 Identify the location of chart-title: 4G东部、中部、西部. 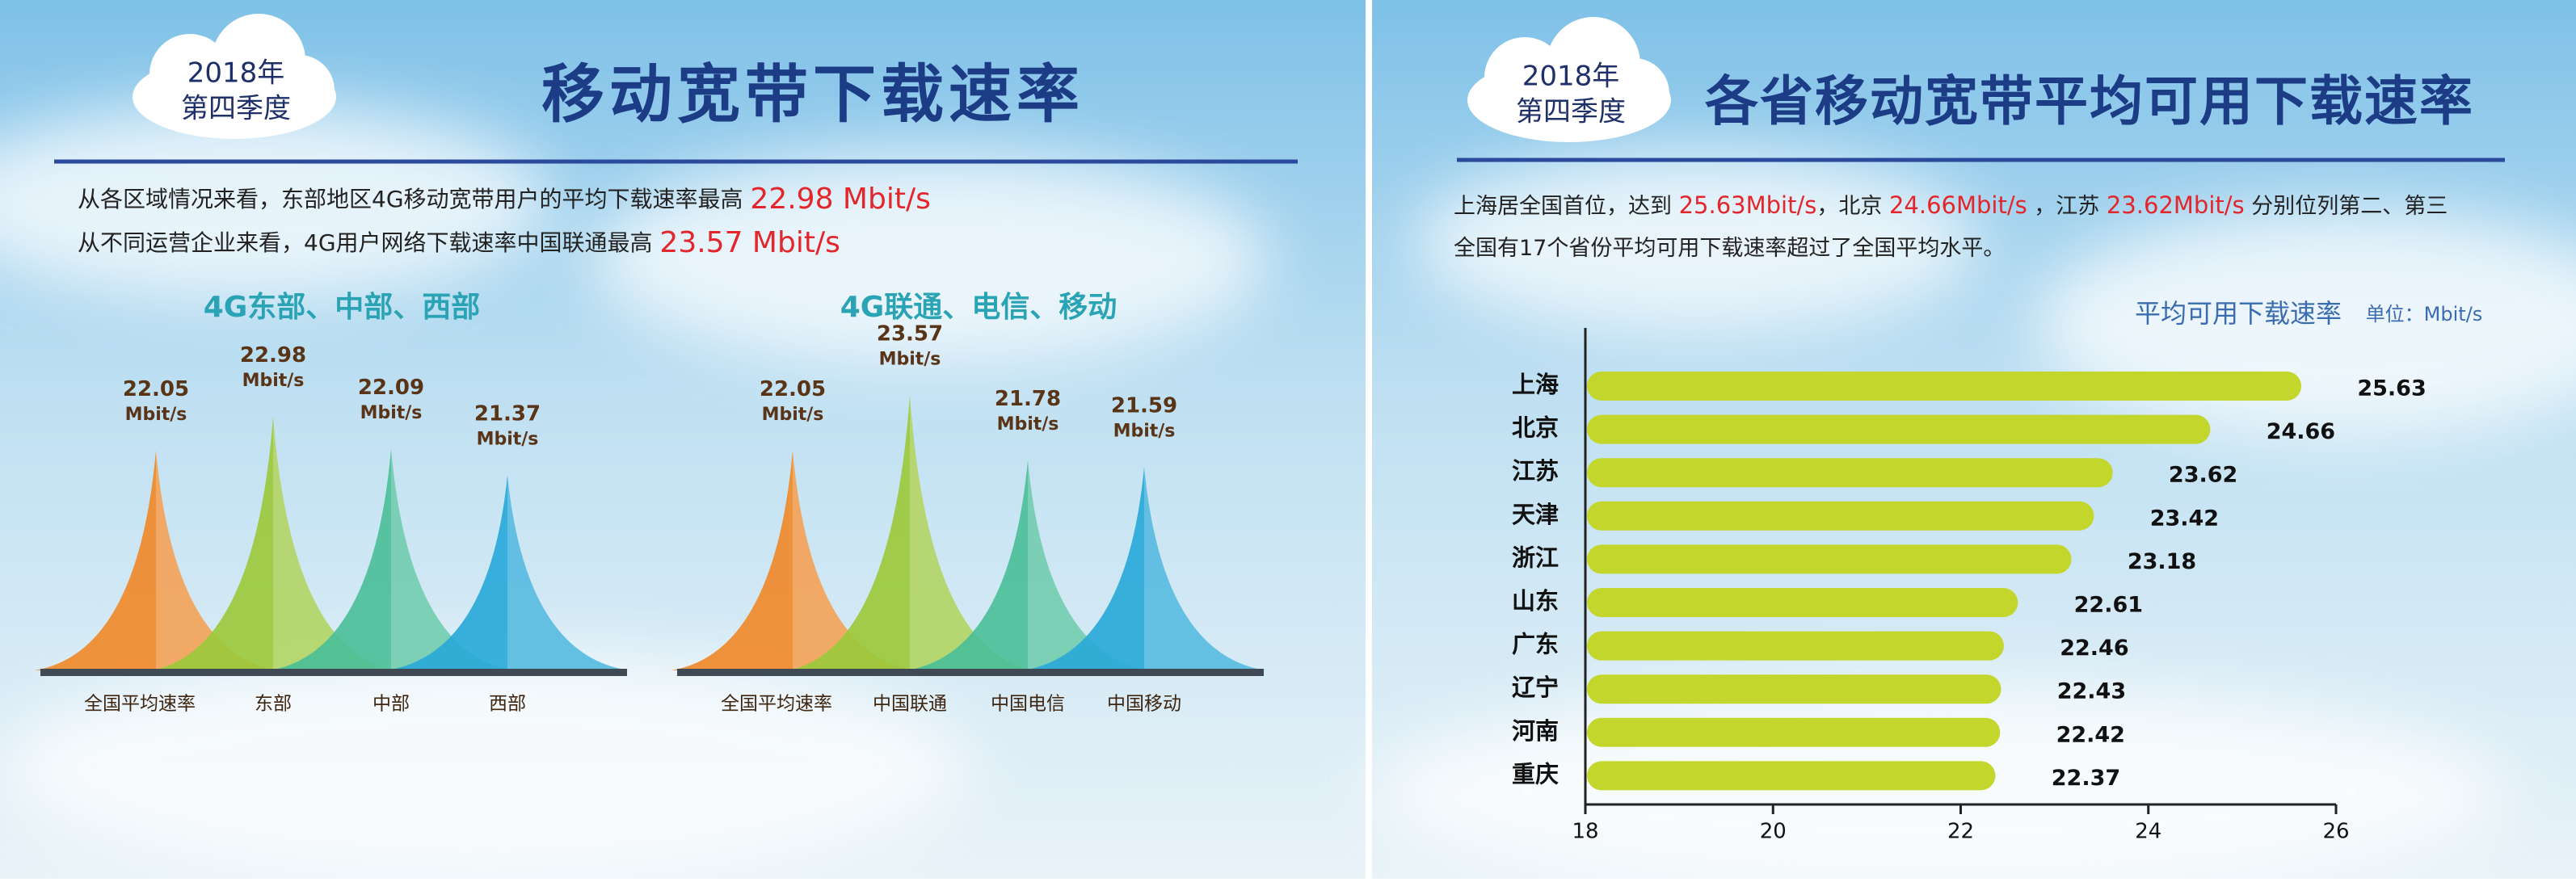
(342, 307).